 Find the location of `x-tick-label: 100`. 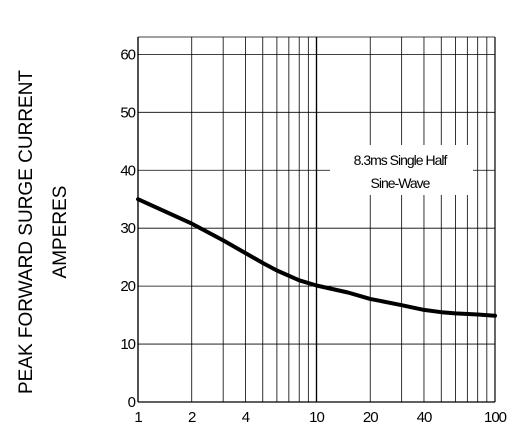

x-tick-label: 100 is located at coordinates (495, 417).